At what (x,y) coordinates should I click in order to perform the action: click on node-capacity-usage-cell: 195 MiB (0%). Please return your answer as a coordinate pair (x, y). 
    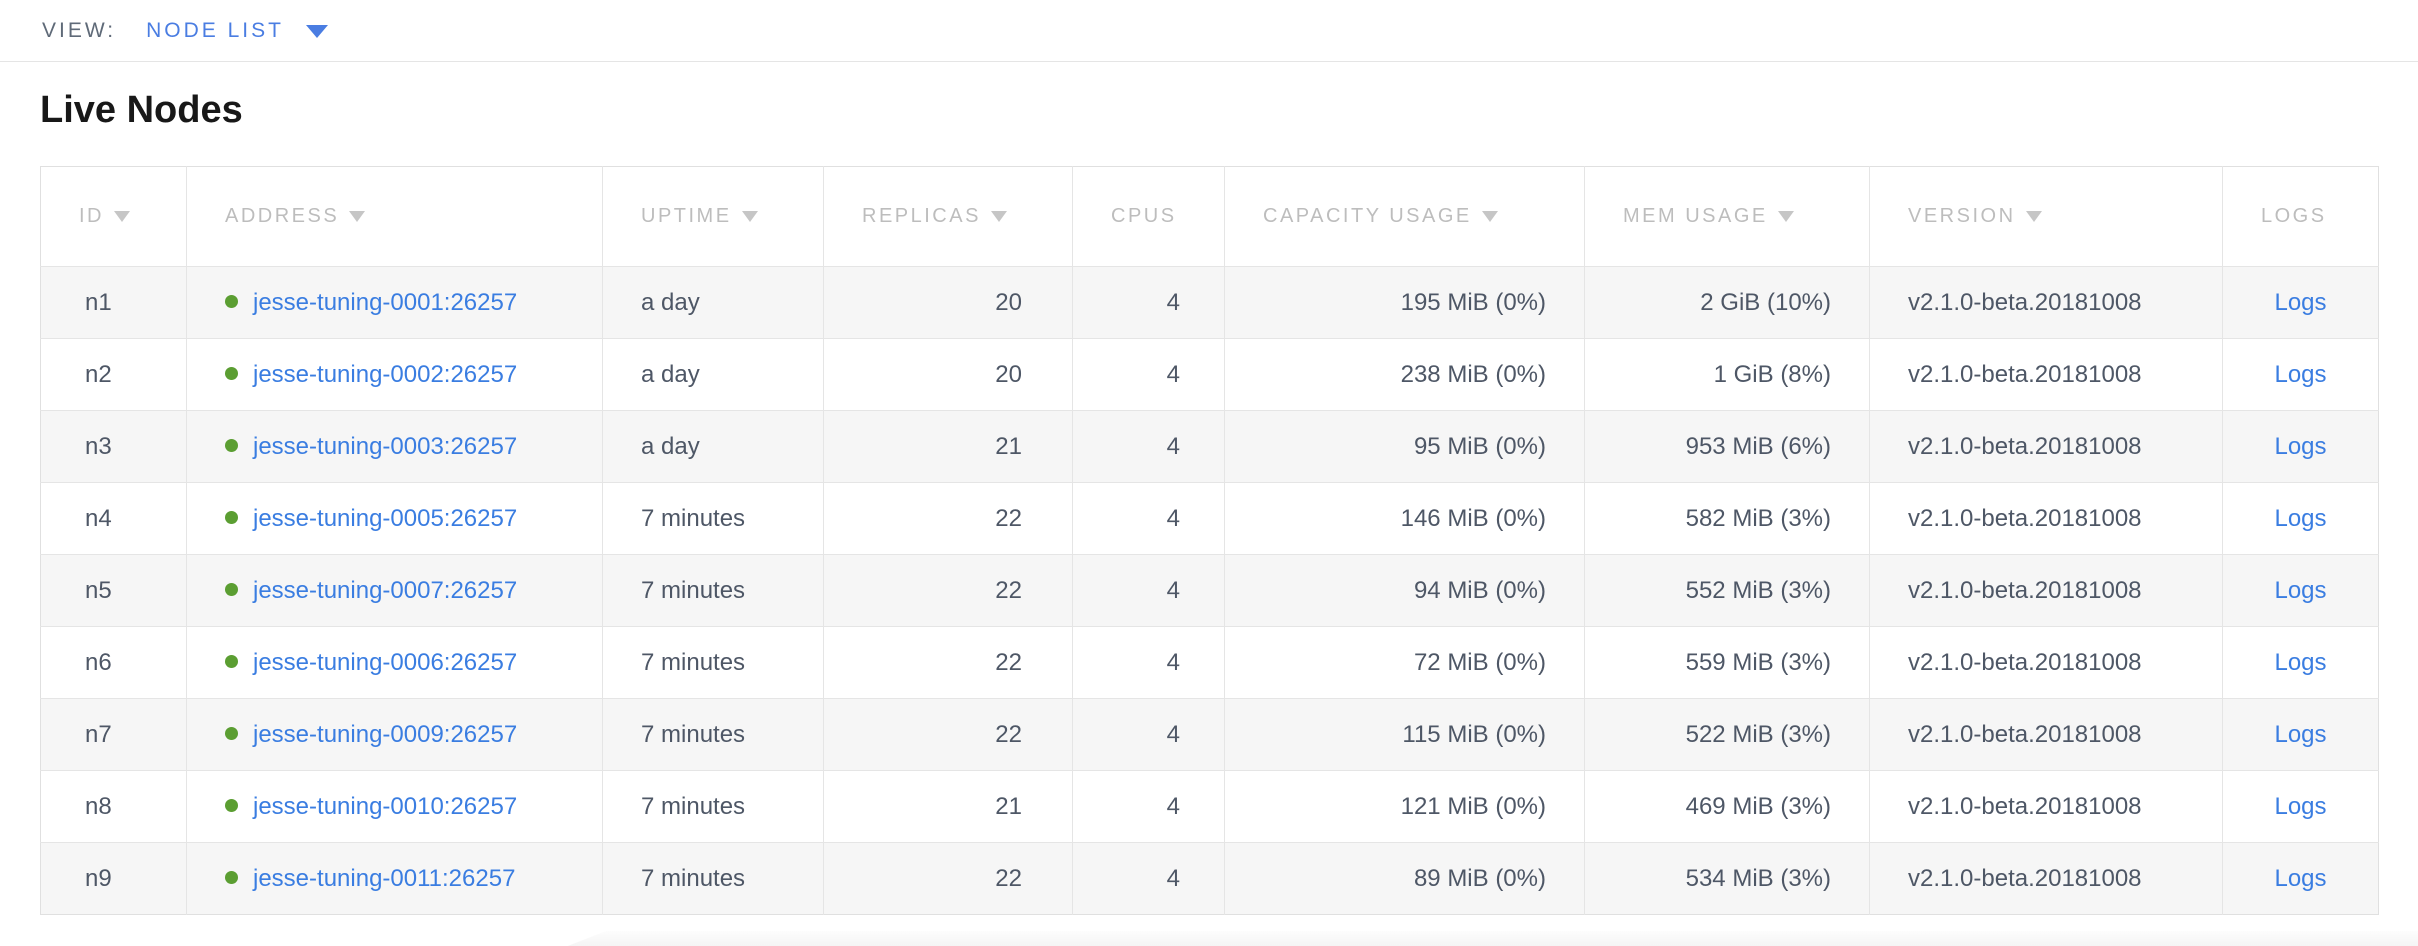
    Looking at the image, I should click on (1404, 302).